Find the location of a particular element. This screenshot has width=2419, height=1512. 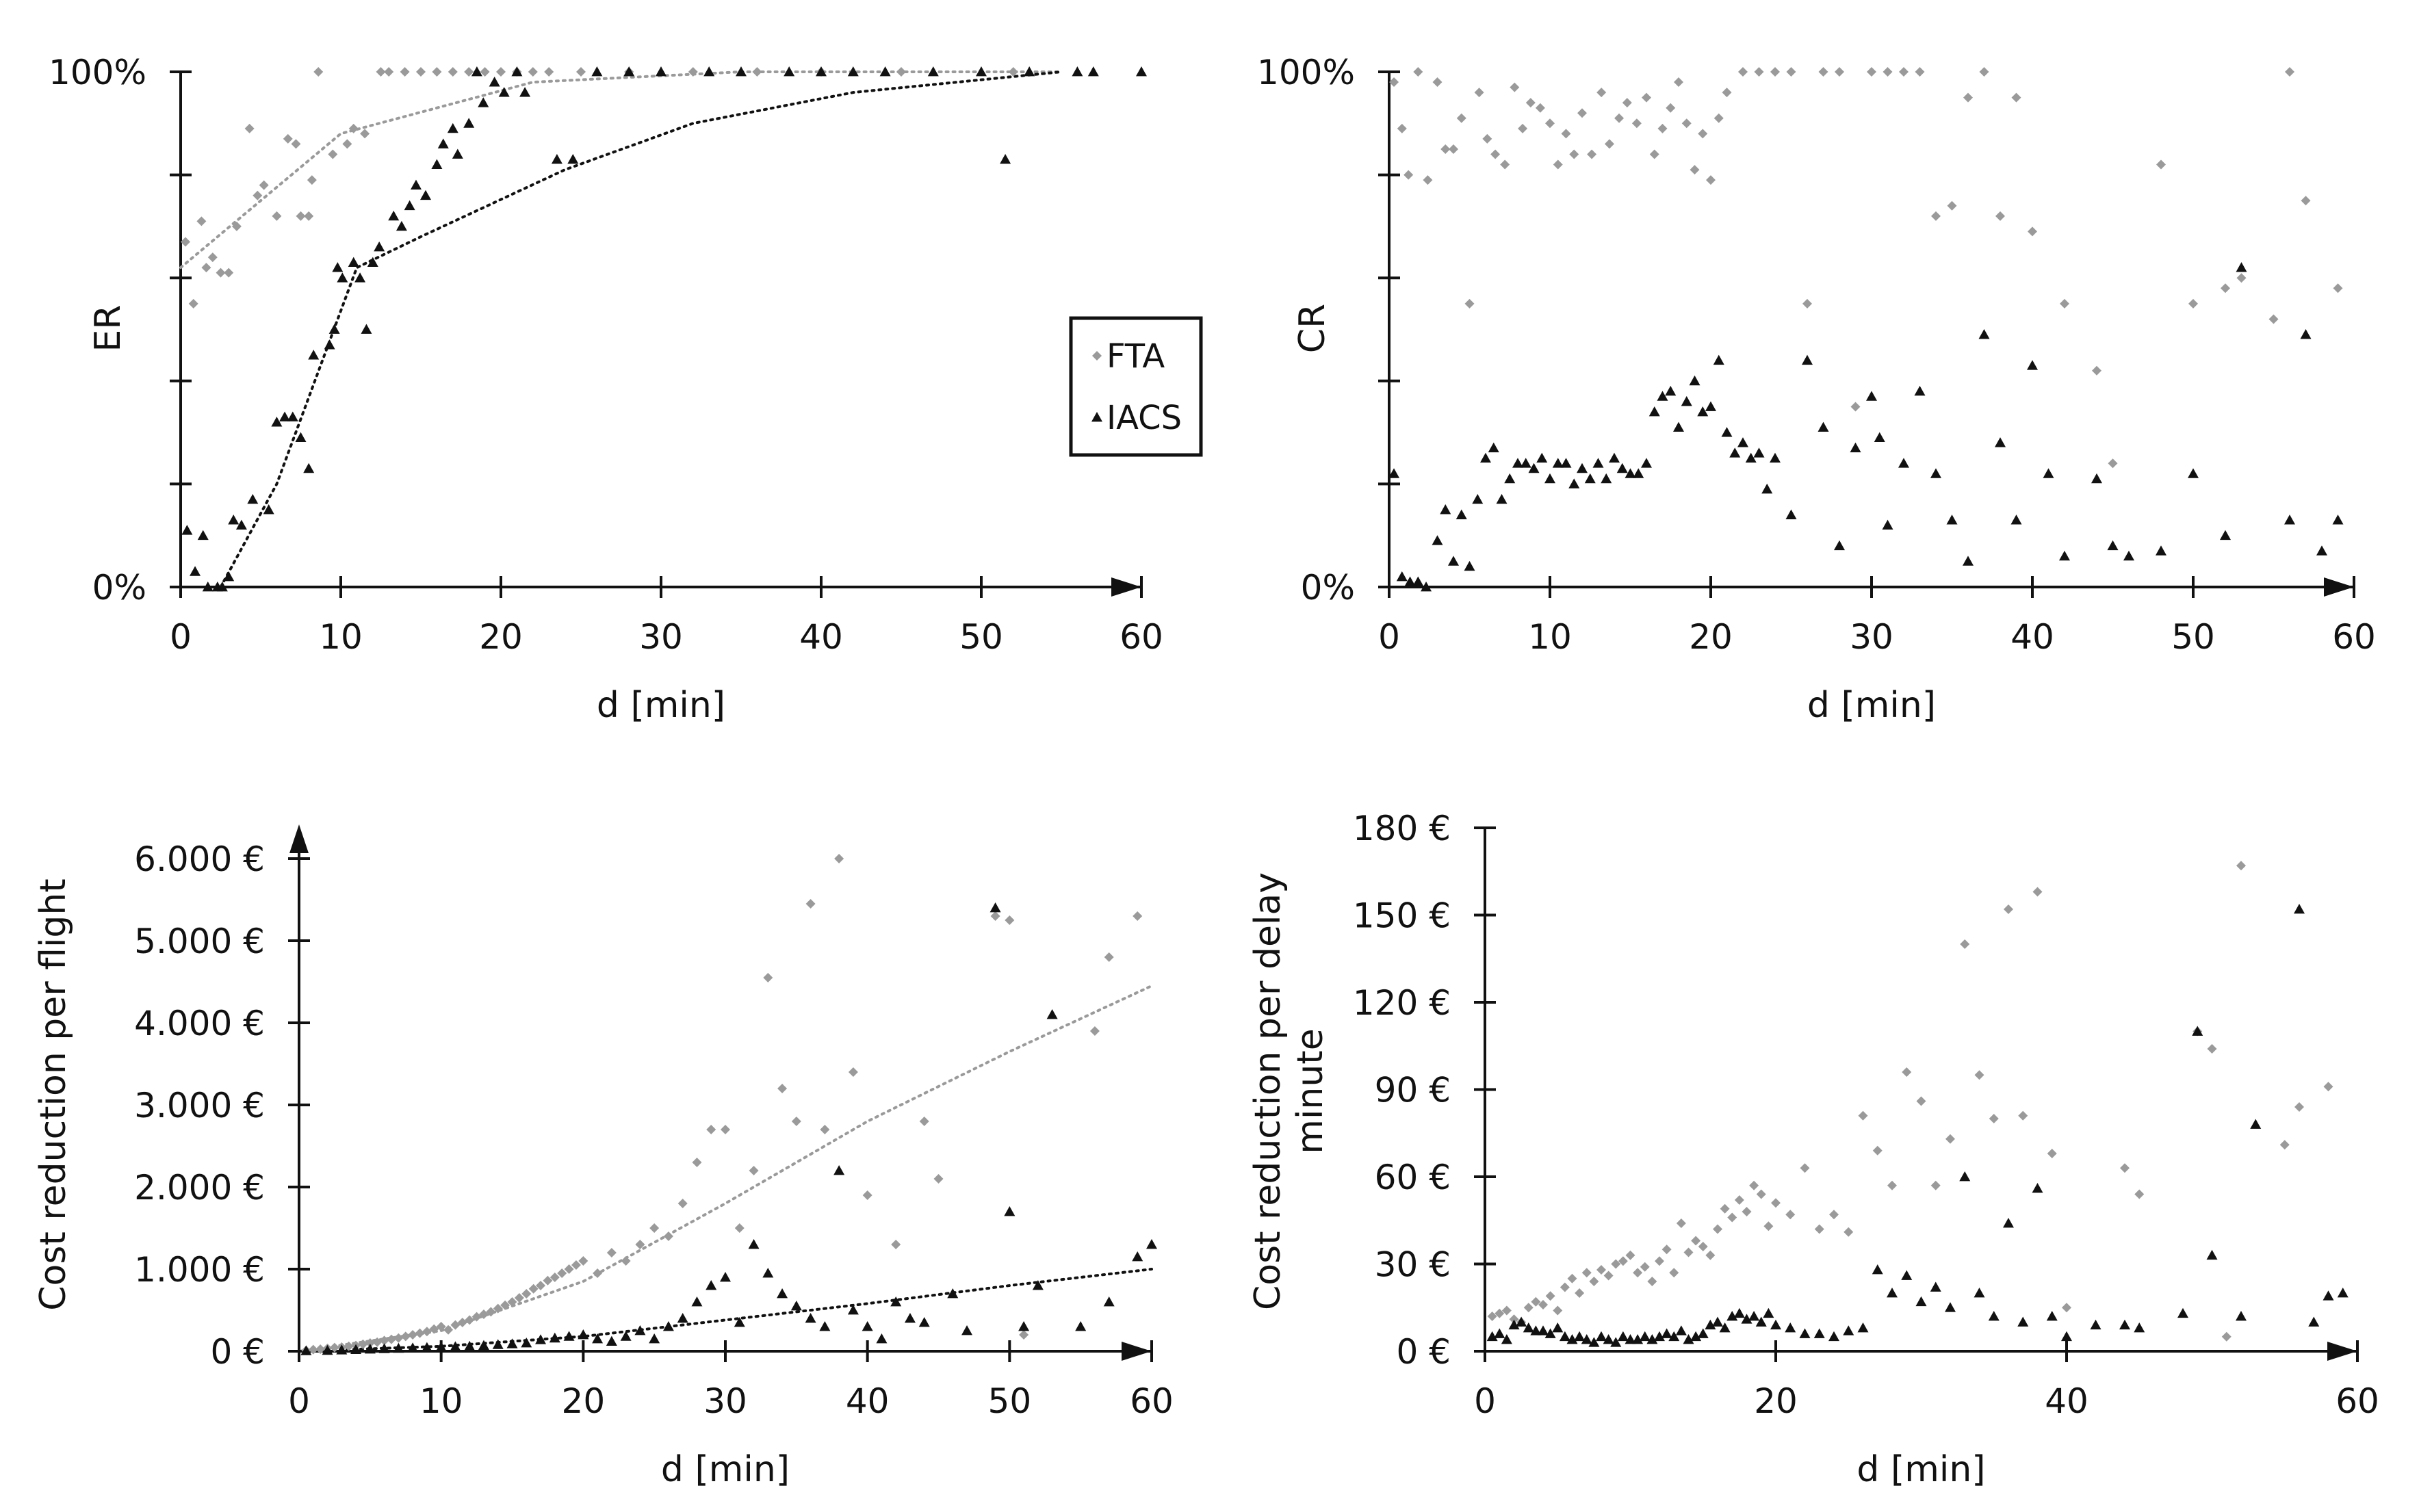

legend-iacs-marker is located at coordinates (1096, 417).